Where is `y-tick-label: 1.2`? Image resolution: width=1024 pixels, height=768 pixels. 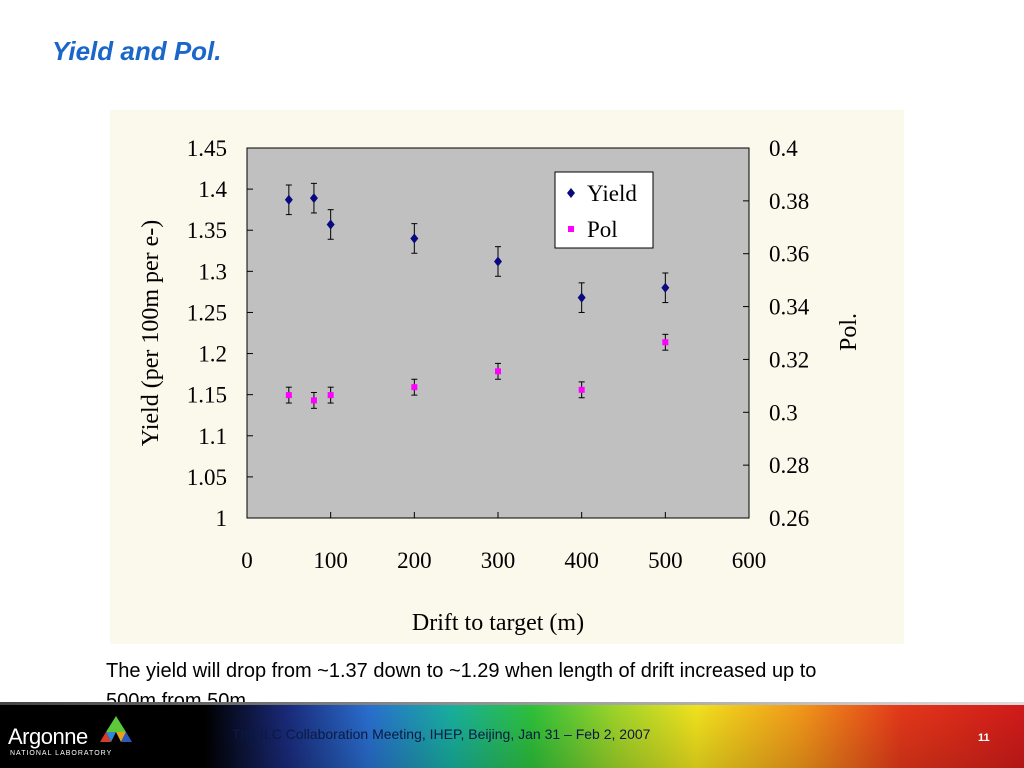 y-tick-label: 1.2 is located at coordinates (212, 354).